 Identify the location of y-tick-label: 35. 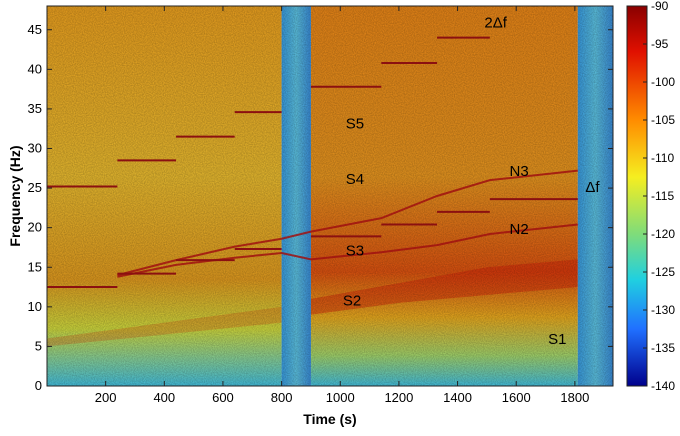
(35, 108).